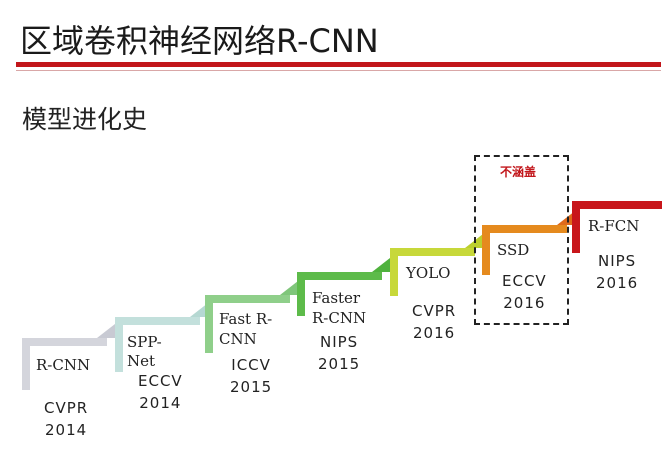 Image resolution: width=667 pixels, height=457 pixels. What do you see at coordinates (246, 319) in the screenshot?
I see `step-fastrcnn-label-1: Fast R-` at bounding box center [246, 319].